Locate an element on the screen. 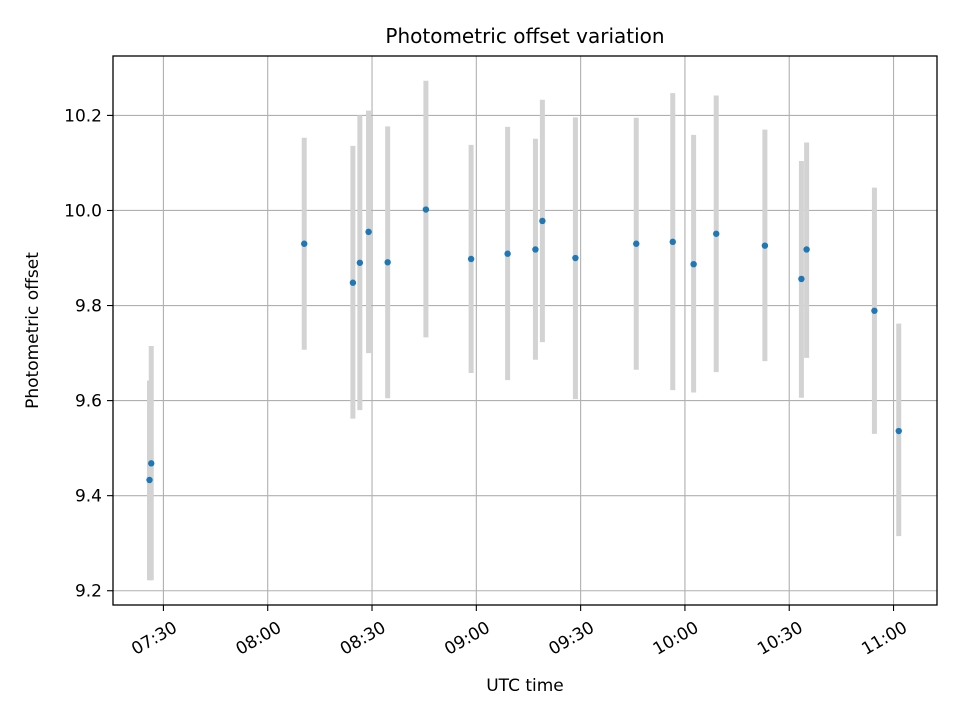  x-tick-label: 10:30 is located at coordinates (780, 639).